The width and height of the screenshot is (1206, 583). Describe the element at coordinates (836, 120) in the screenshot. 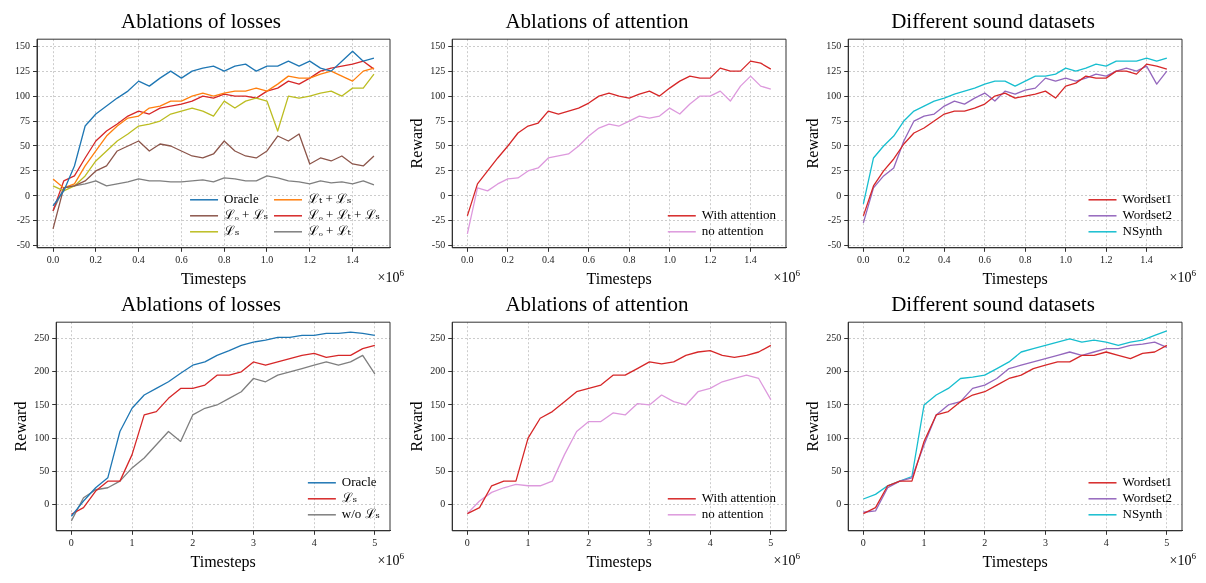

I see `y-tick-label: 75` at that location.